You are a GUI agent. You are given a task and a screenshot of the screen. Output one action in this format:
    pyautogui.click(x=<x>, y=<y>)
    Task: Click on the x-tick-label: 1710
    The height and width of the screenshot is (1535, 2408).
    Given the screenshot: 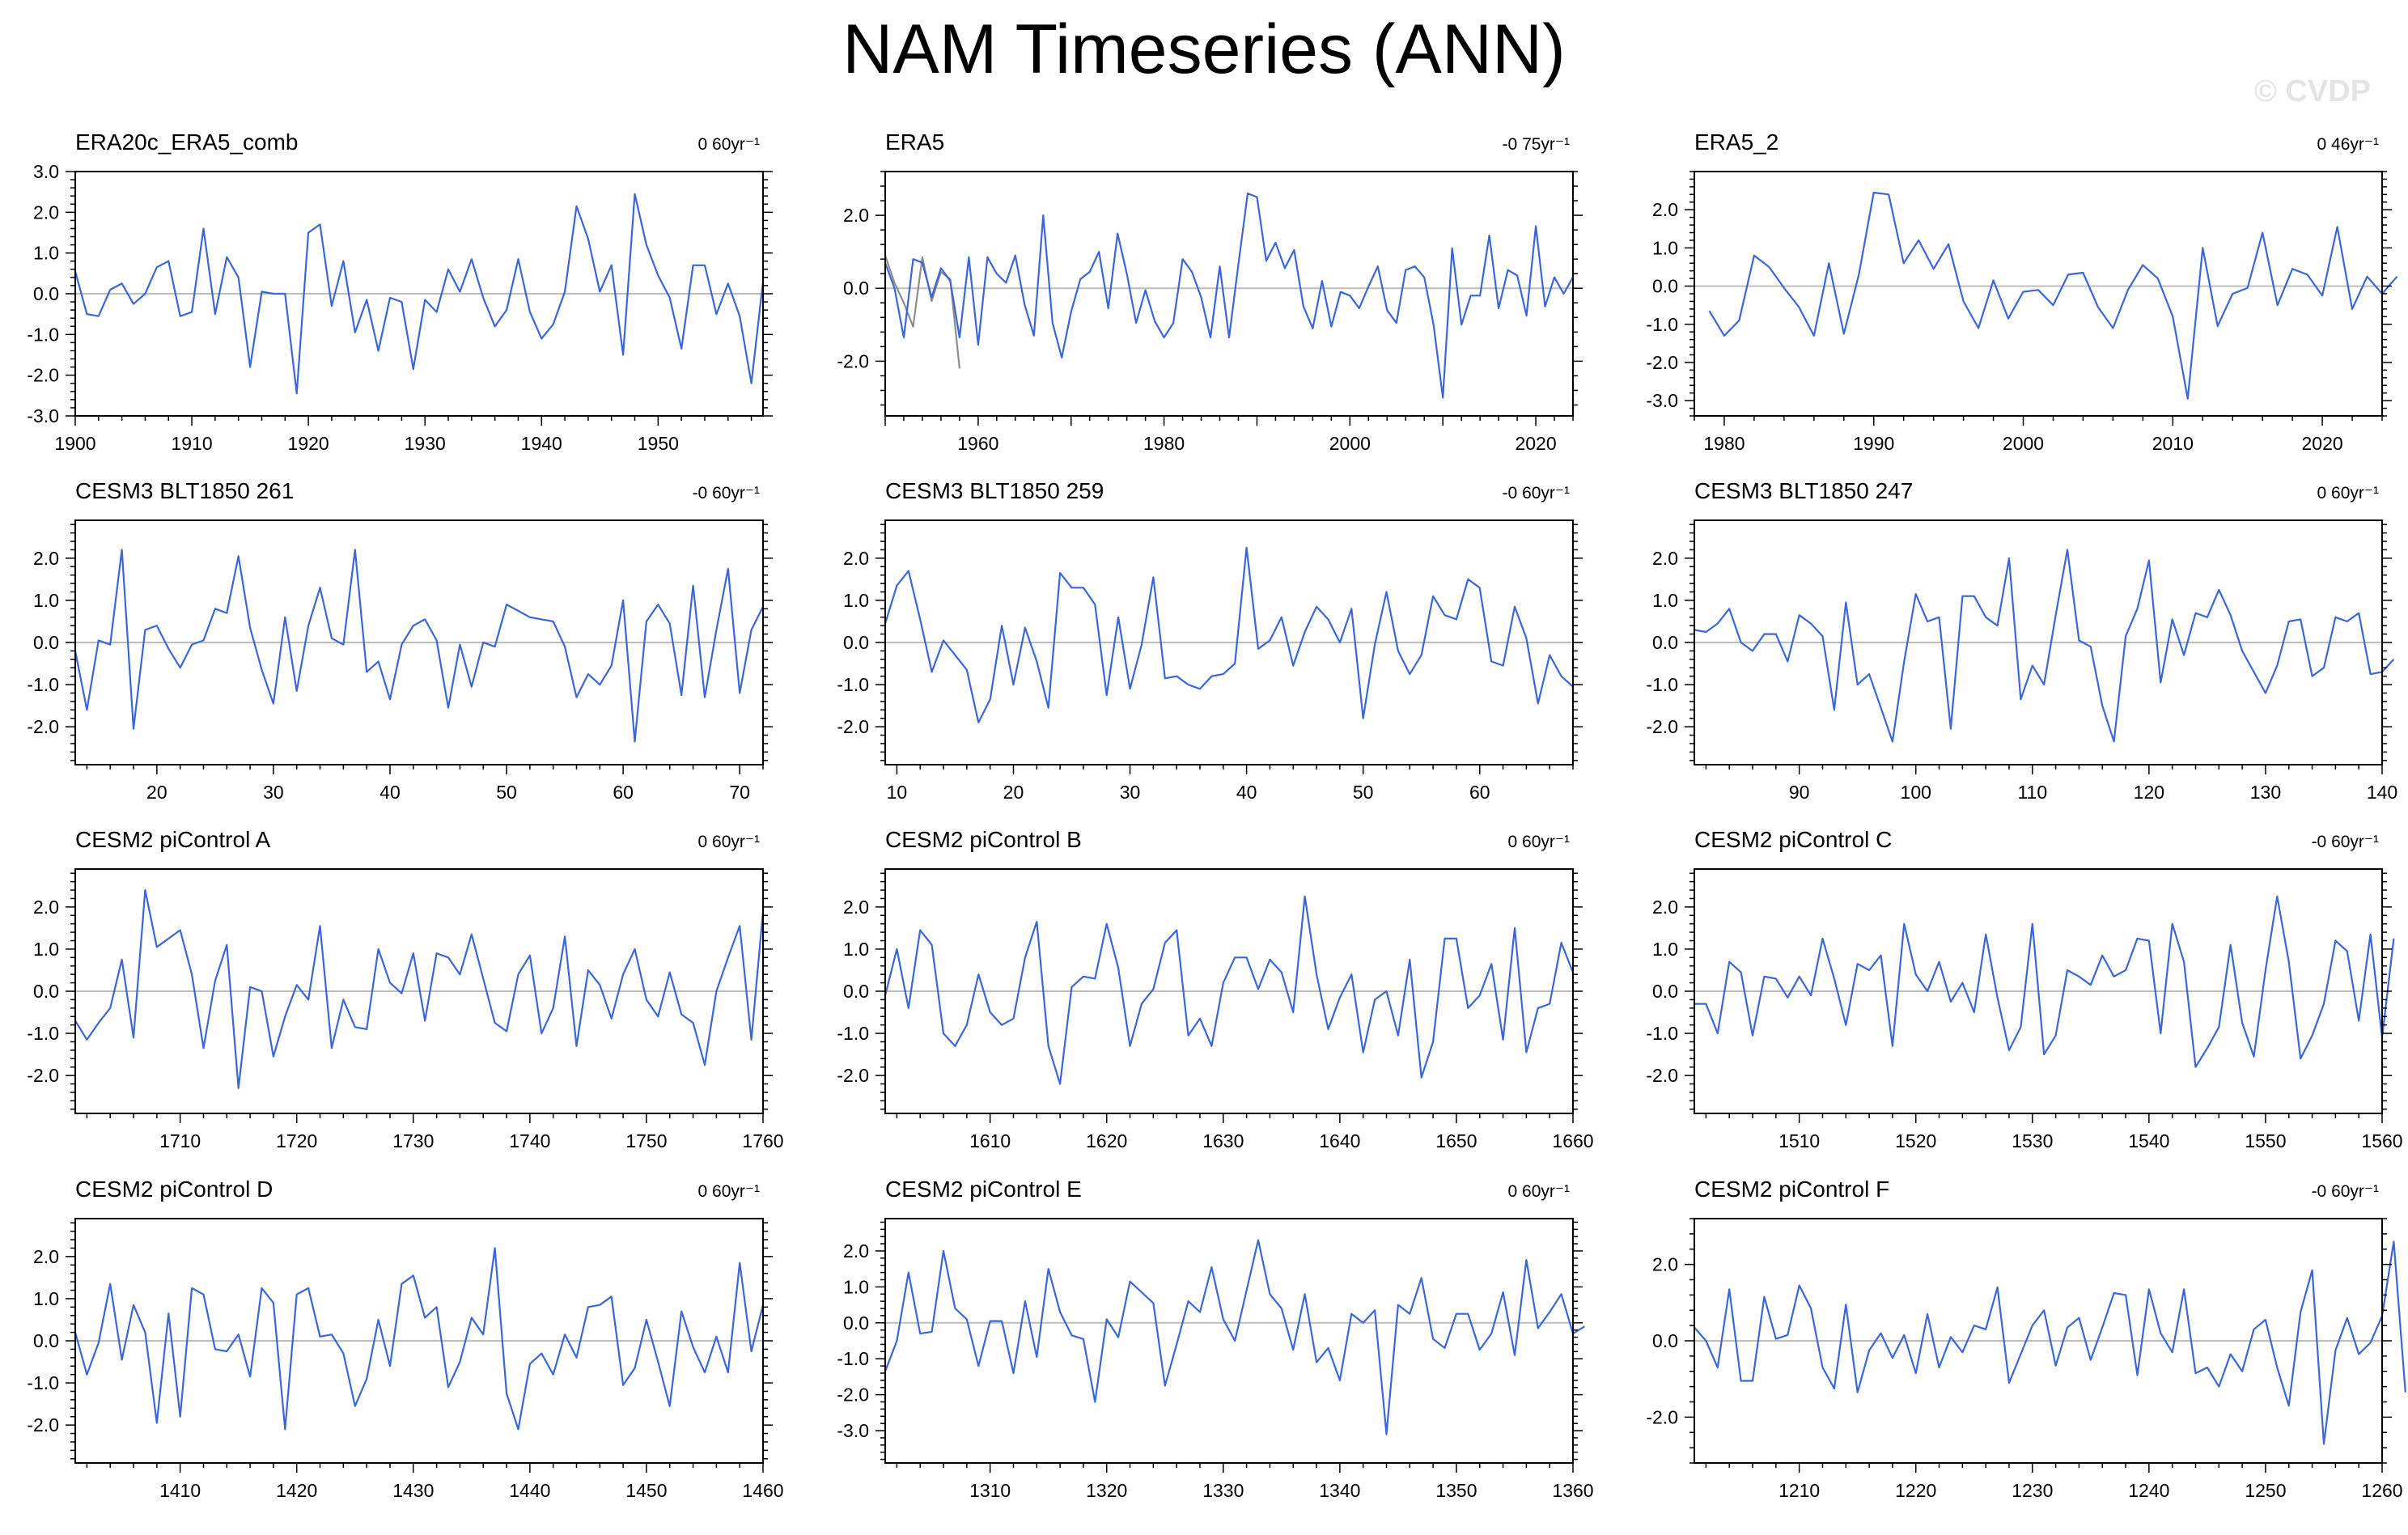 What is the action you would take?
    pyautogui.click(x=180, y=1140)
    